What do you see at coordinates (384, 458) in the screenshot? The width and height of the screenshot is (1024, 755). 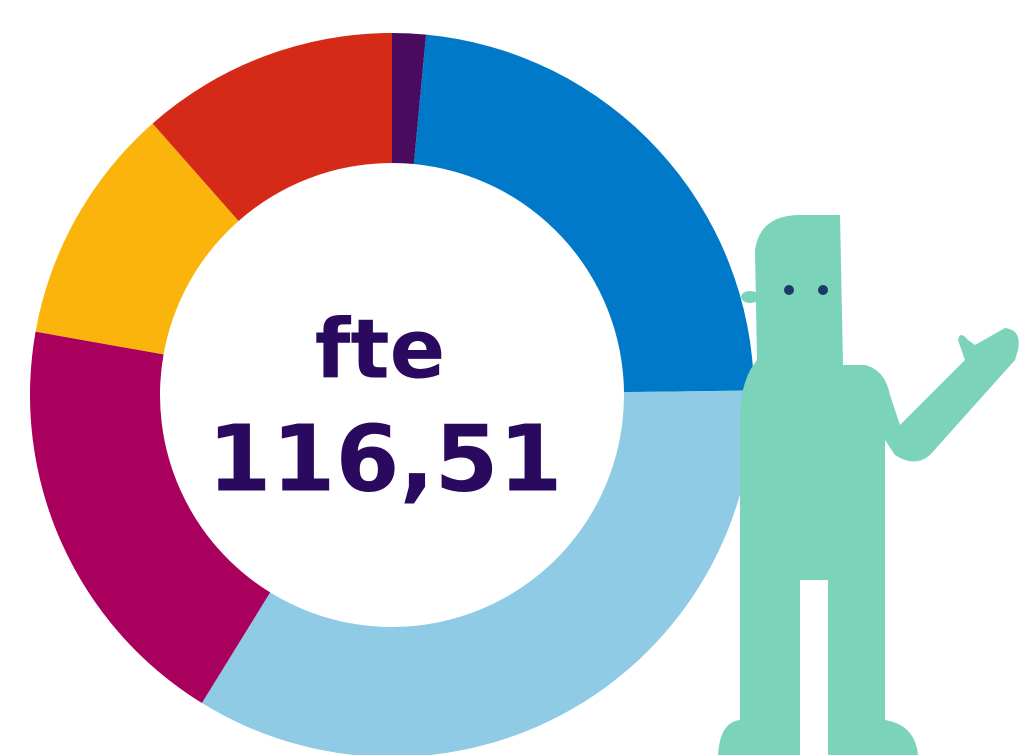 I see `center-value: 116,51` at bounding box center [384, 458].